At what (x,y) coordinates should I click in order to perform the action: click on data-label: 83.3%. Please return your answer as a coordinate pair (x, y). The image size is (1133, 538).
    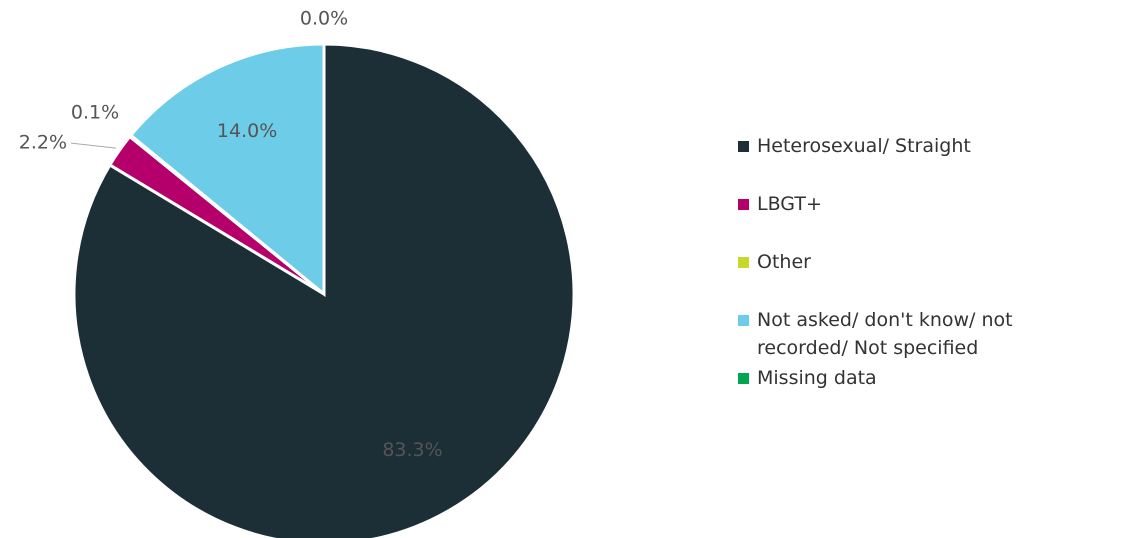
    Looking at the image, I should click on (412, 450).